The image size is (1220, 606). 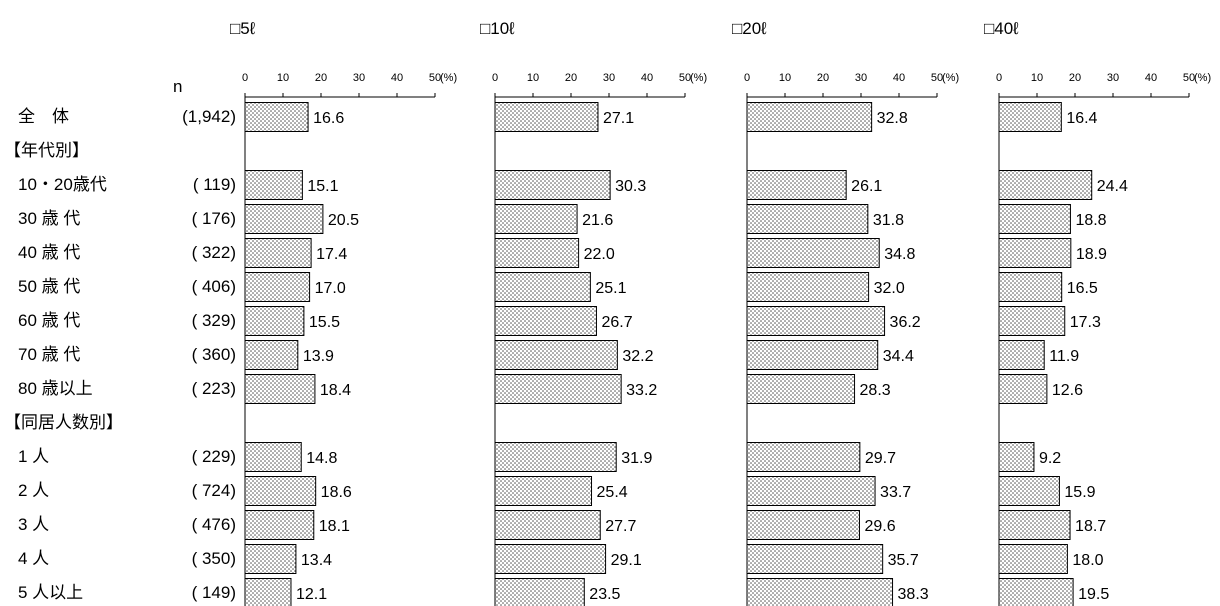 What do you see at coordinates (1090, 526) in the screenshot?
I see `data-label: 18.7` at bounding box center [1090, 526].